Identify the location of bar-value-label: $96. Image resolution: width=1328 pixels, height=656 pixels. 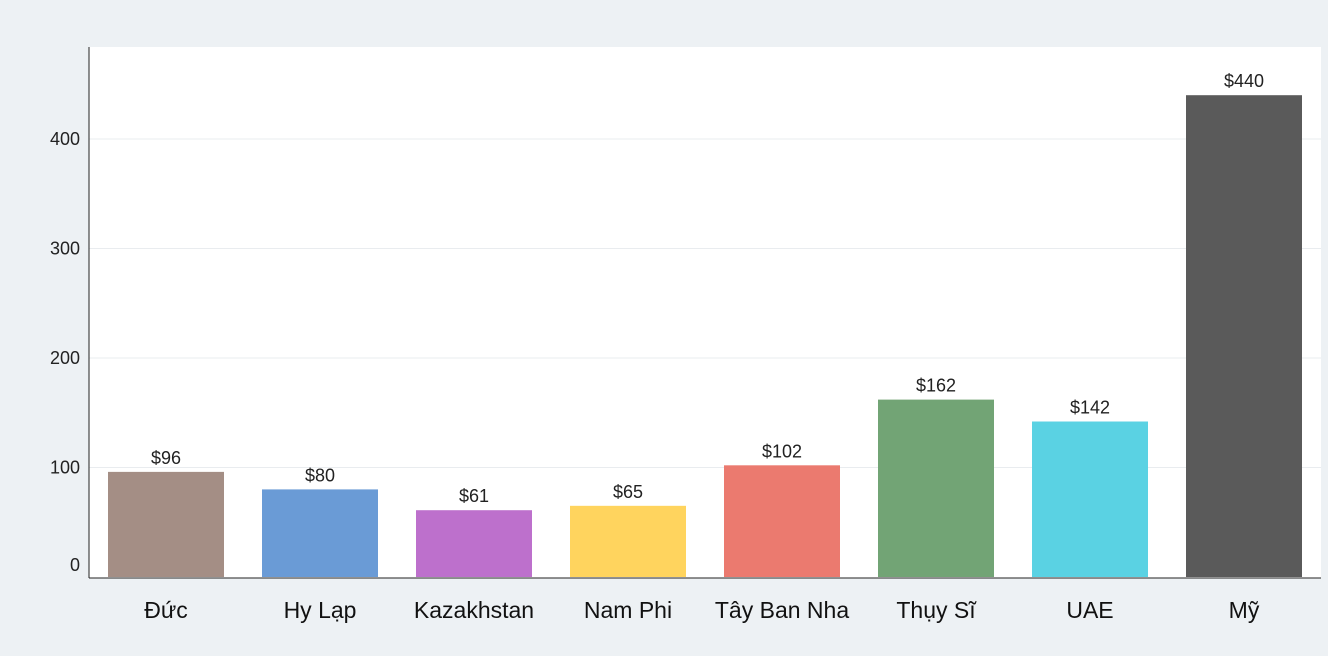
(166, 458).